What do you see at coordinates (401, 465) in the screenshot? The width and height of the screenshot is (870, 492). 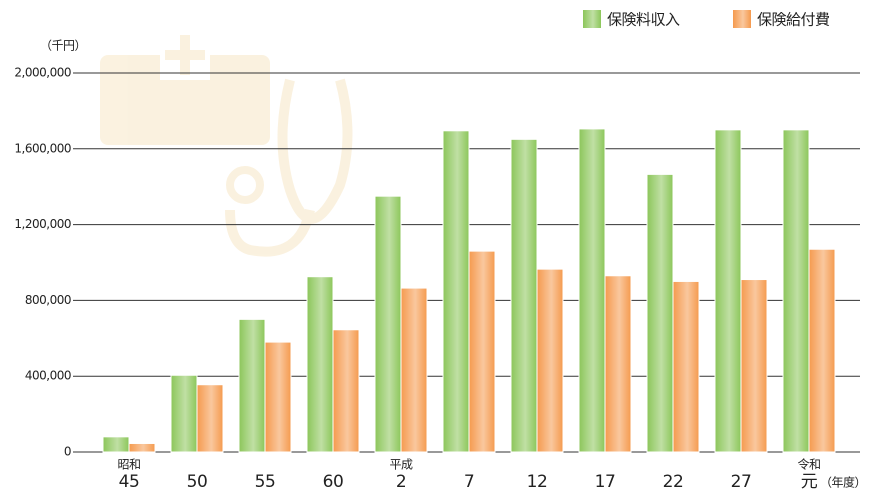 I see `x-tick-era: 平成` at bounding box center [401, 465].